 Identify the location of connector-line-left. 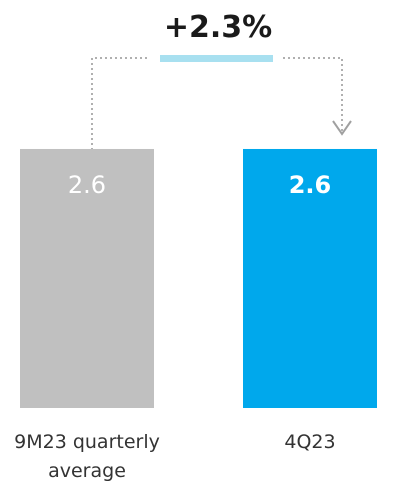
(120, 103).